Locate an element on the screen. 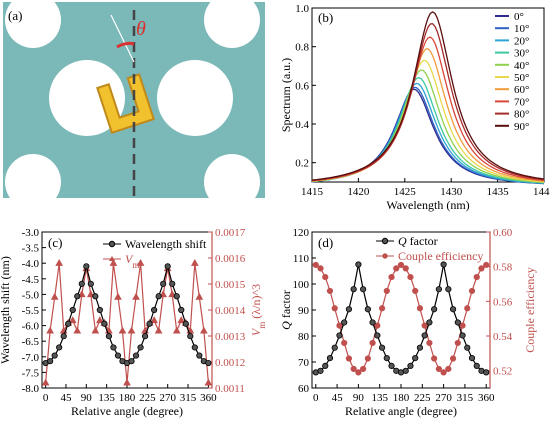 The height and width of the screenshot is (424, 550). y-tick-label: 1.0 is located at coordinates (302, 9).